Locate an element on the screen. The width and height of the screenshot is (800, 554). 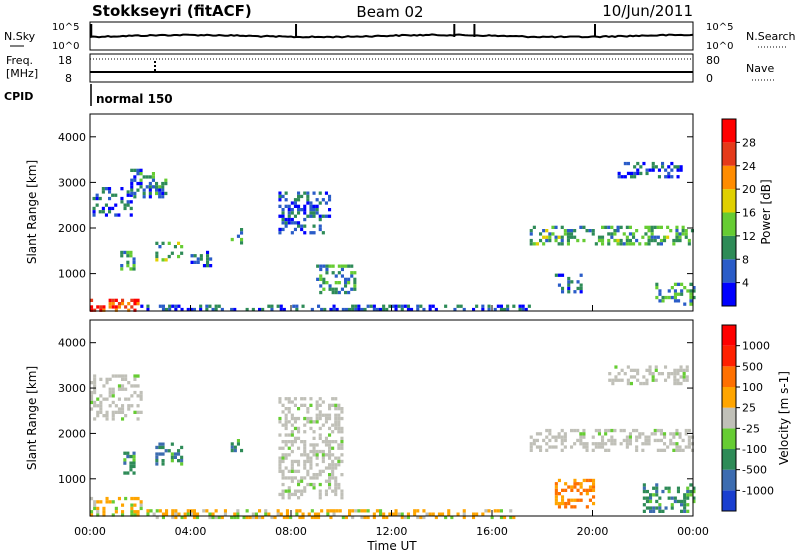
x-tick-label: 16:00 is located at coordinates (492, 531).